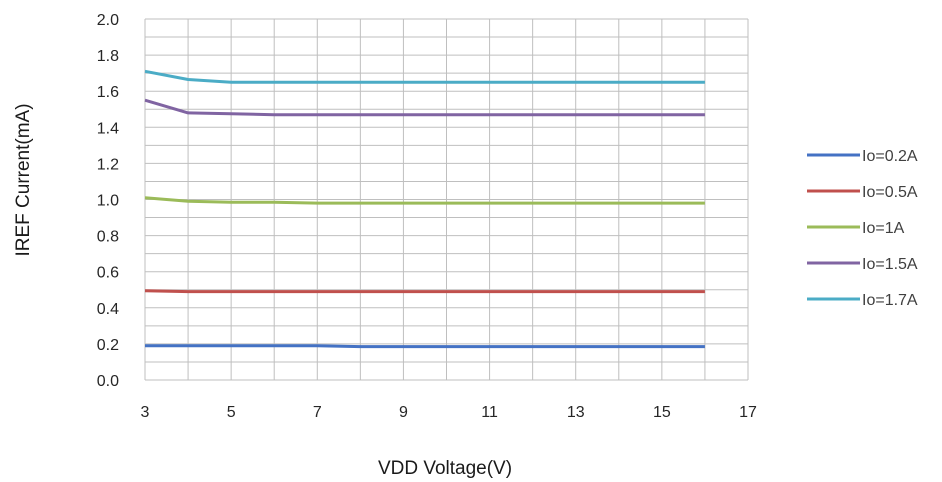  I want to click on y-tick-label: 0.8, so click(108, 237).